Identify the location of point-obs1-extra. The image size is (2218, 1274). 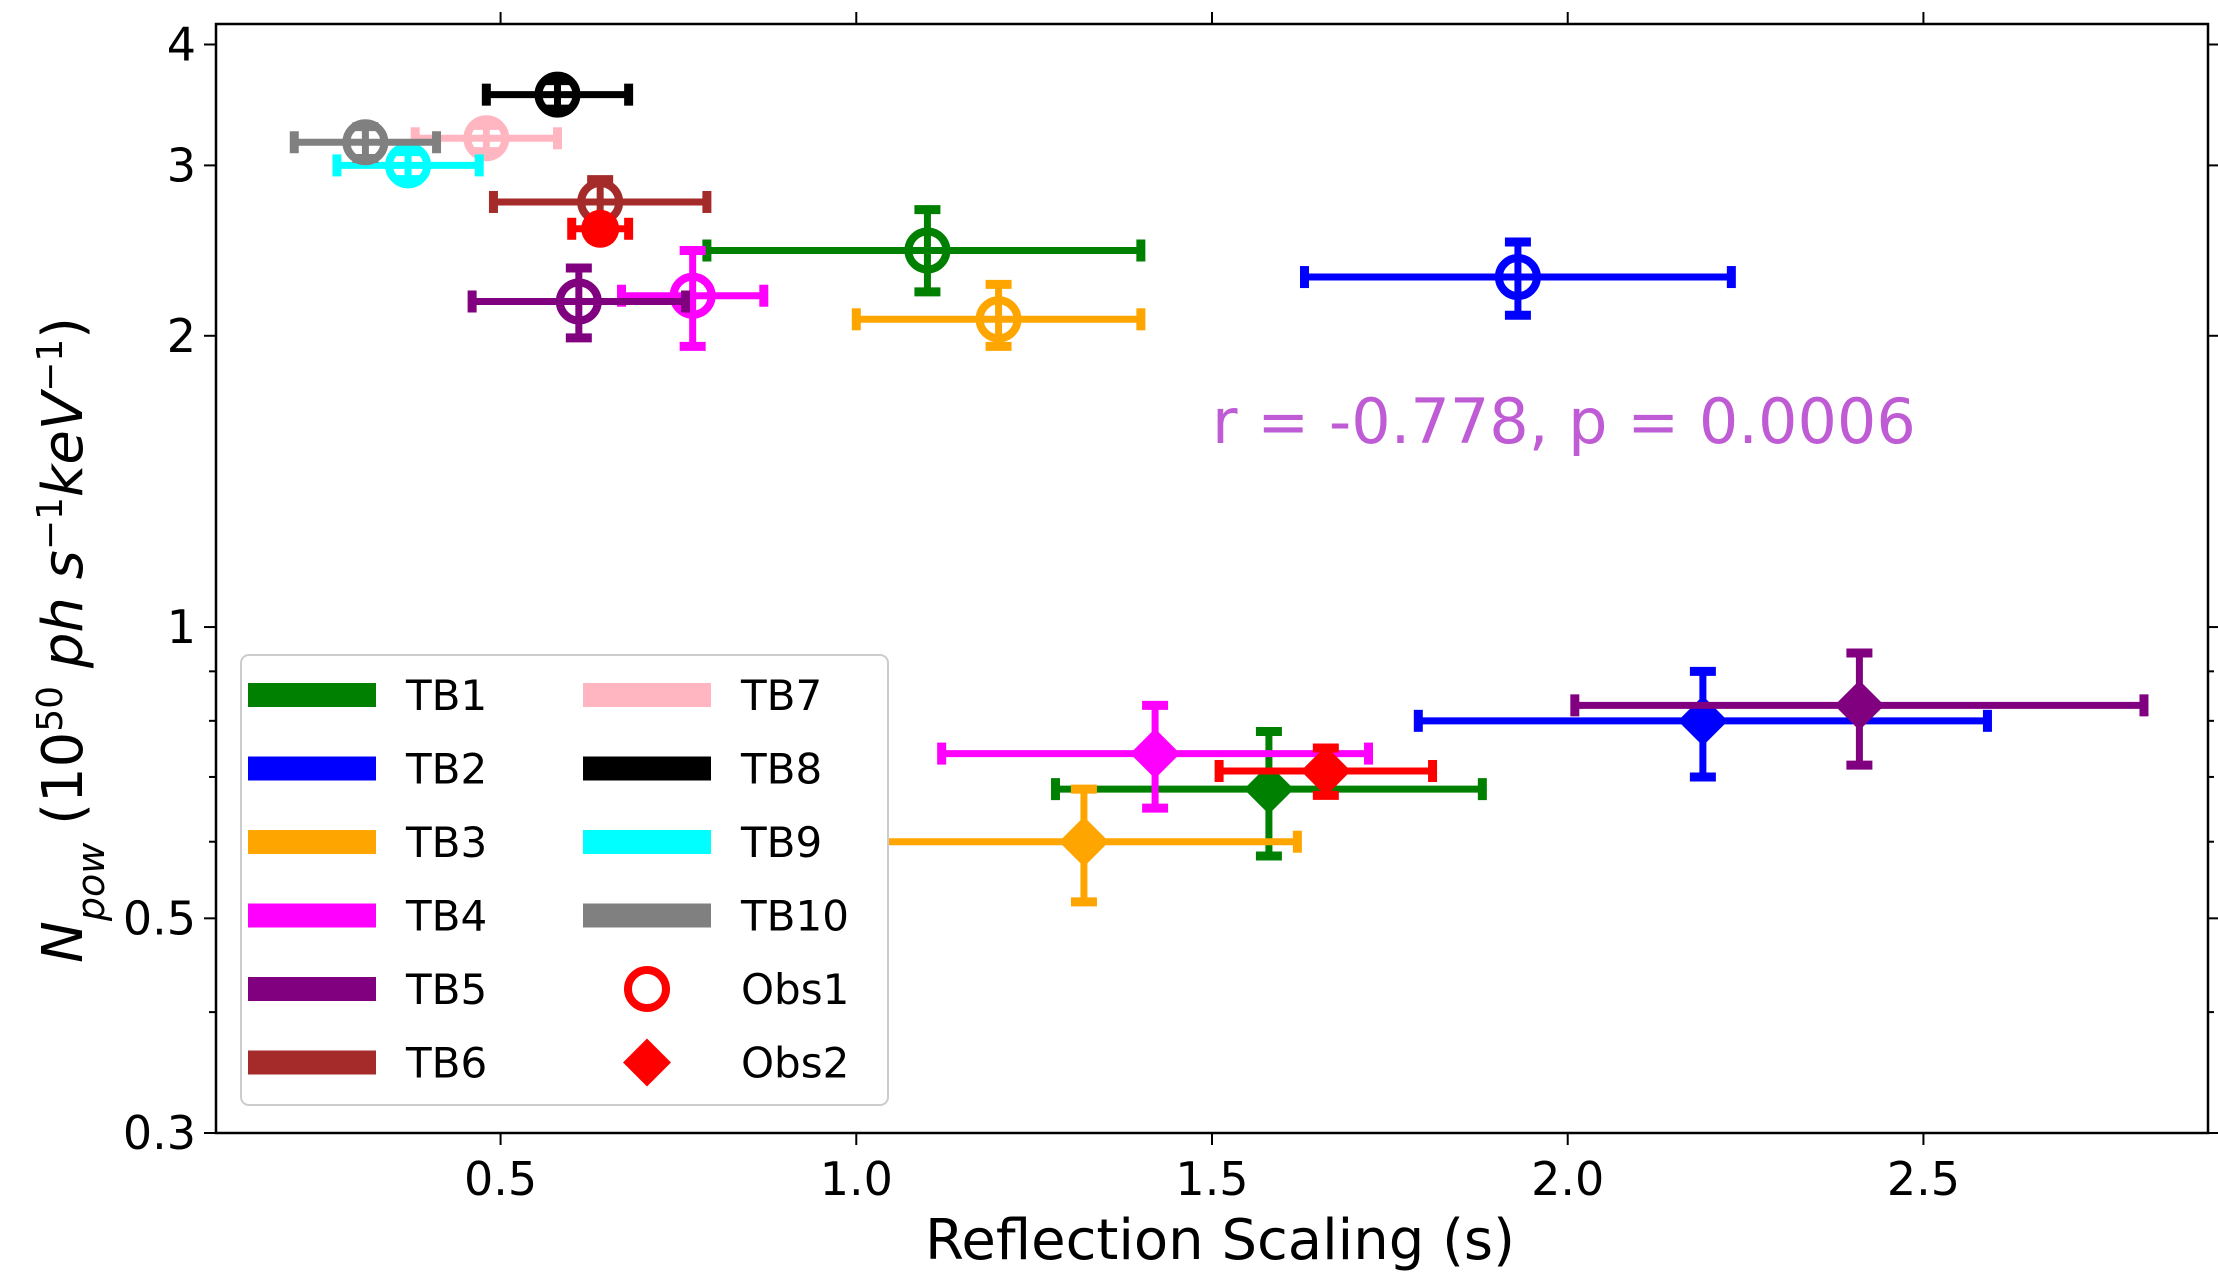
(600, 228).